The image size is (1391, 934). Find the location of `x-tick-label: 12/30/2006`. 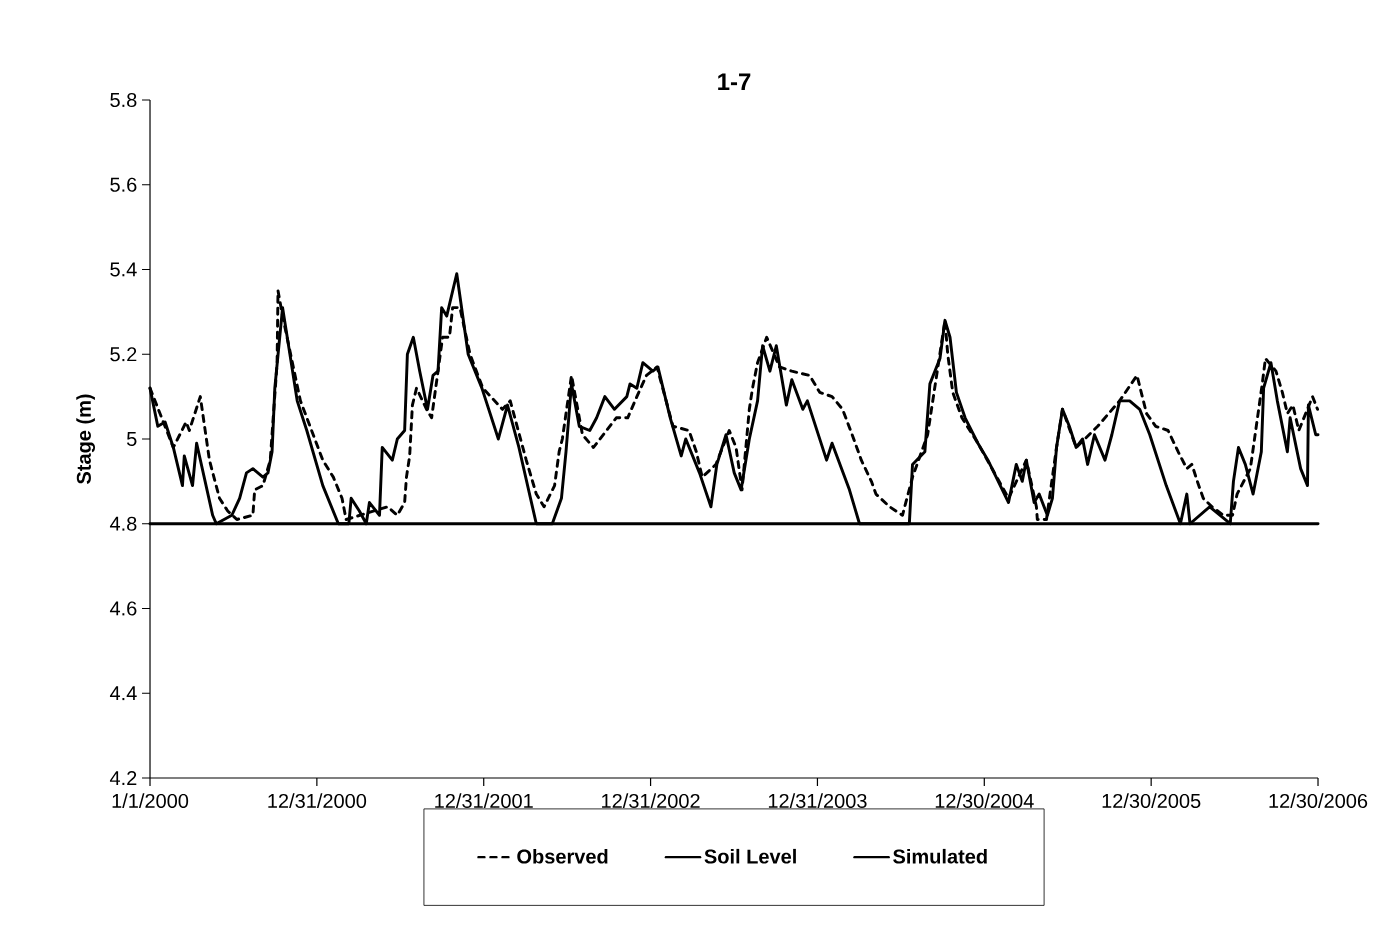

x-tick-label: 12/30/2006 is located at coordinates (1318, 801).